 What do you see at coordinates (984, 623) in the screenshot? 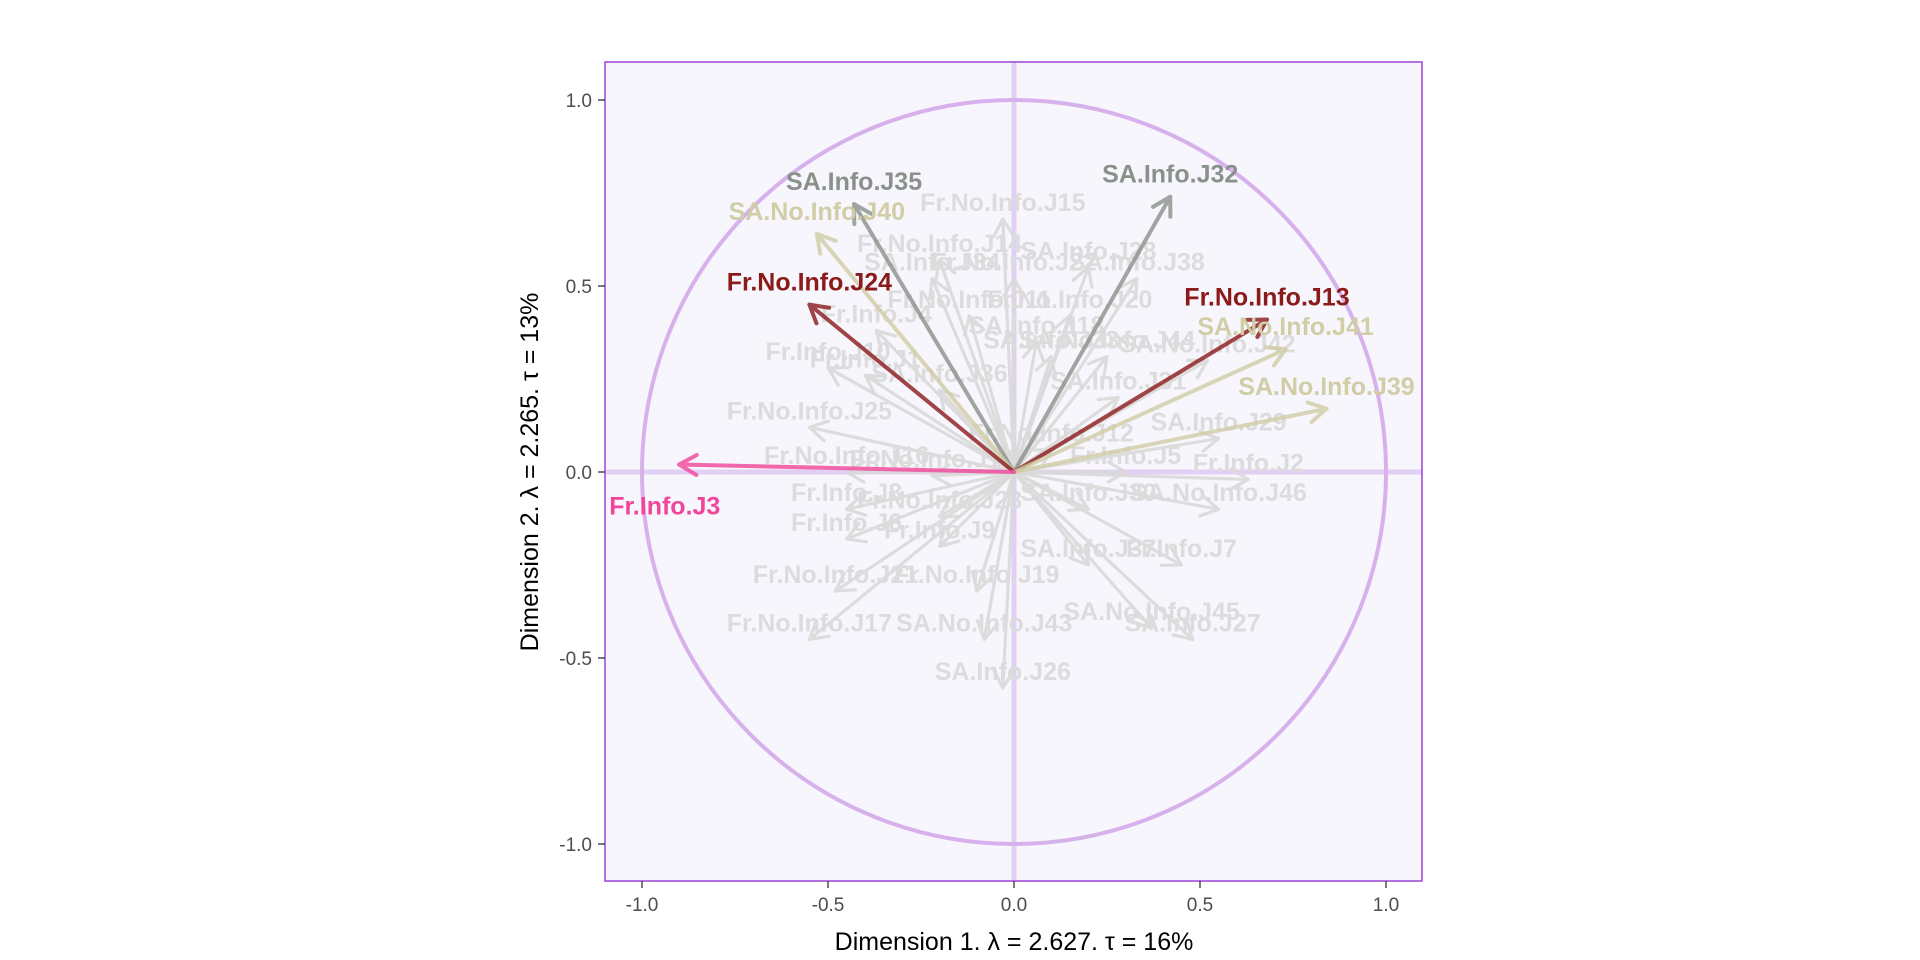
I see `background-label: SA.No.Info.J43` at bounding box center [984, 623].